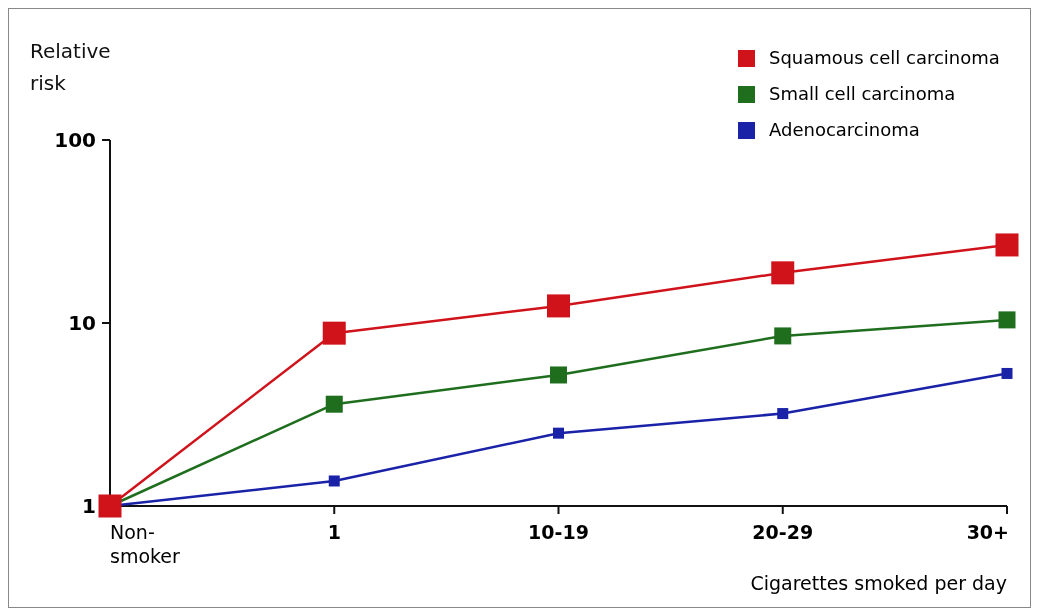  Describe the element at coordinates (70, 67) in the screenshot. I see `y-axis-title: Relative risk` at that location.